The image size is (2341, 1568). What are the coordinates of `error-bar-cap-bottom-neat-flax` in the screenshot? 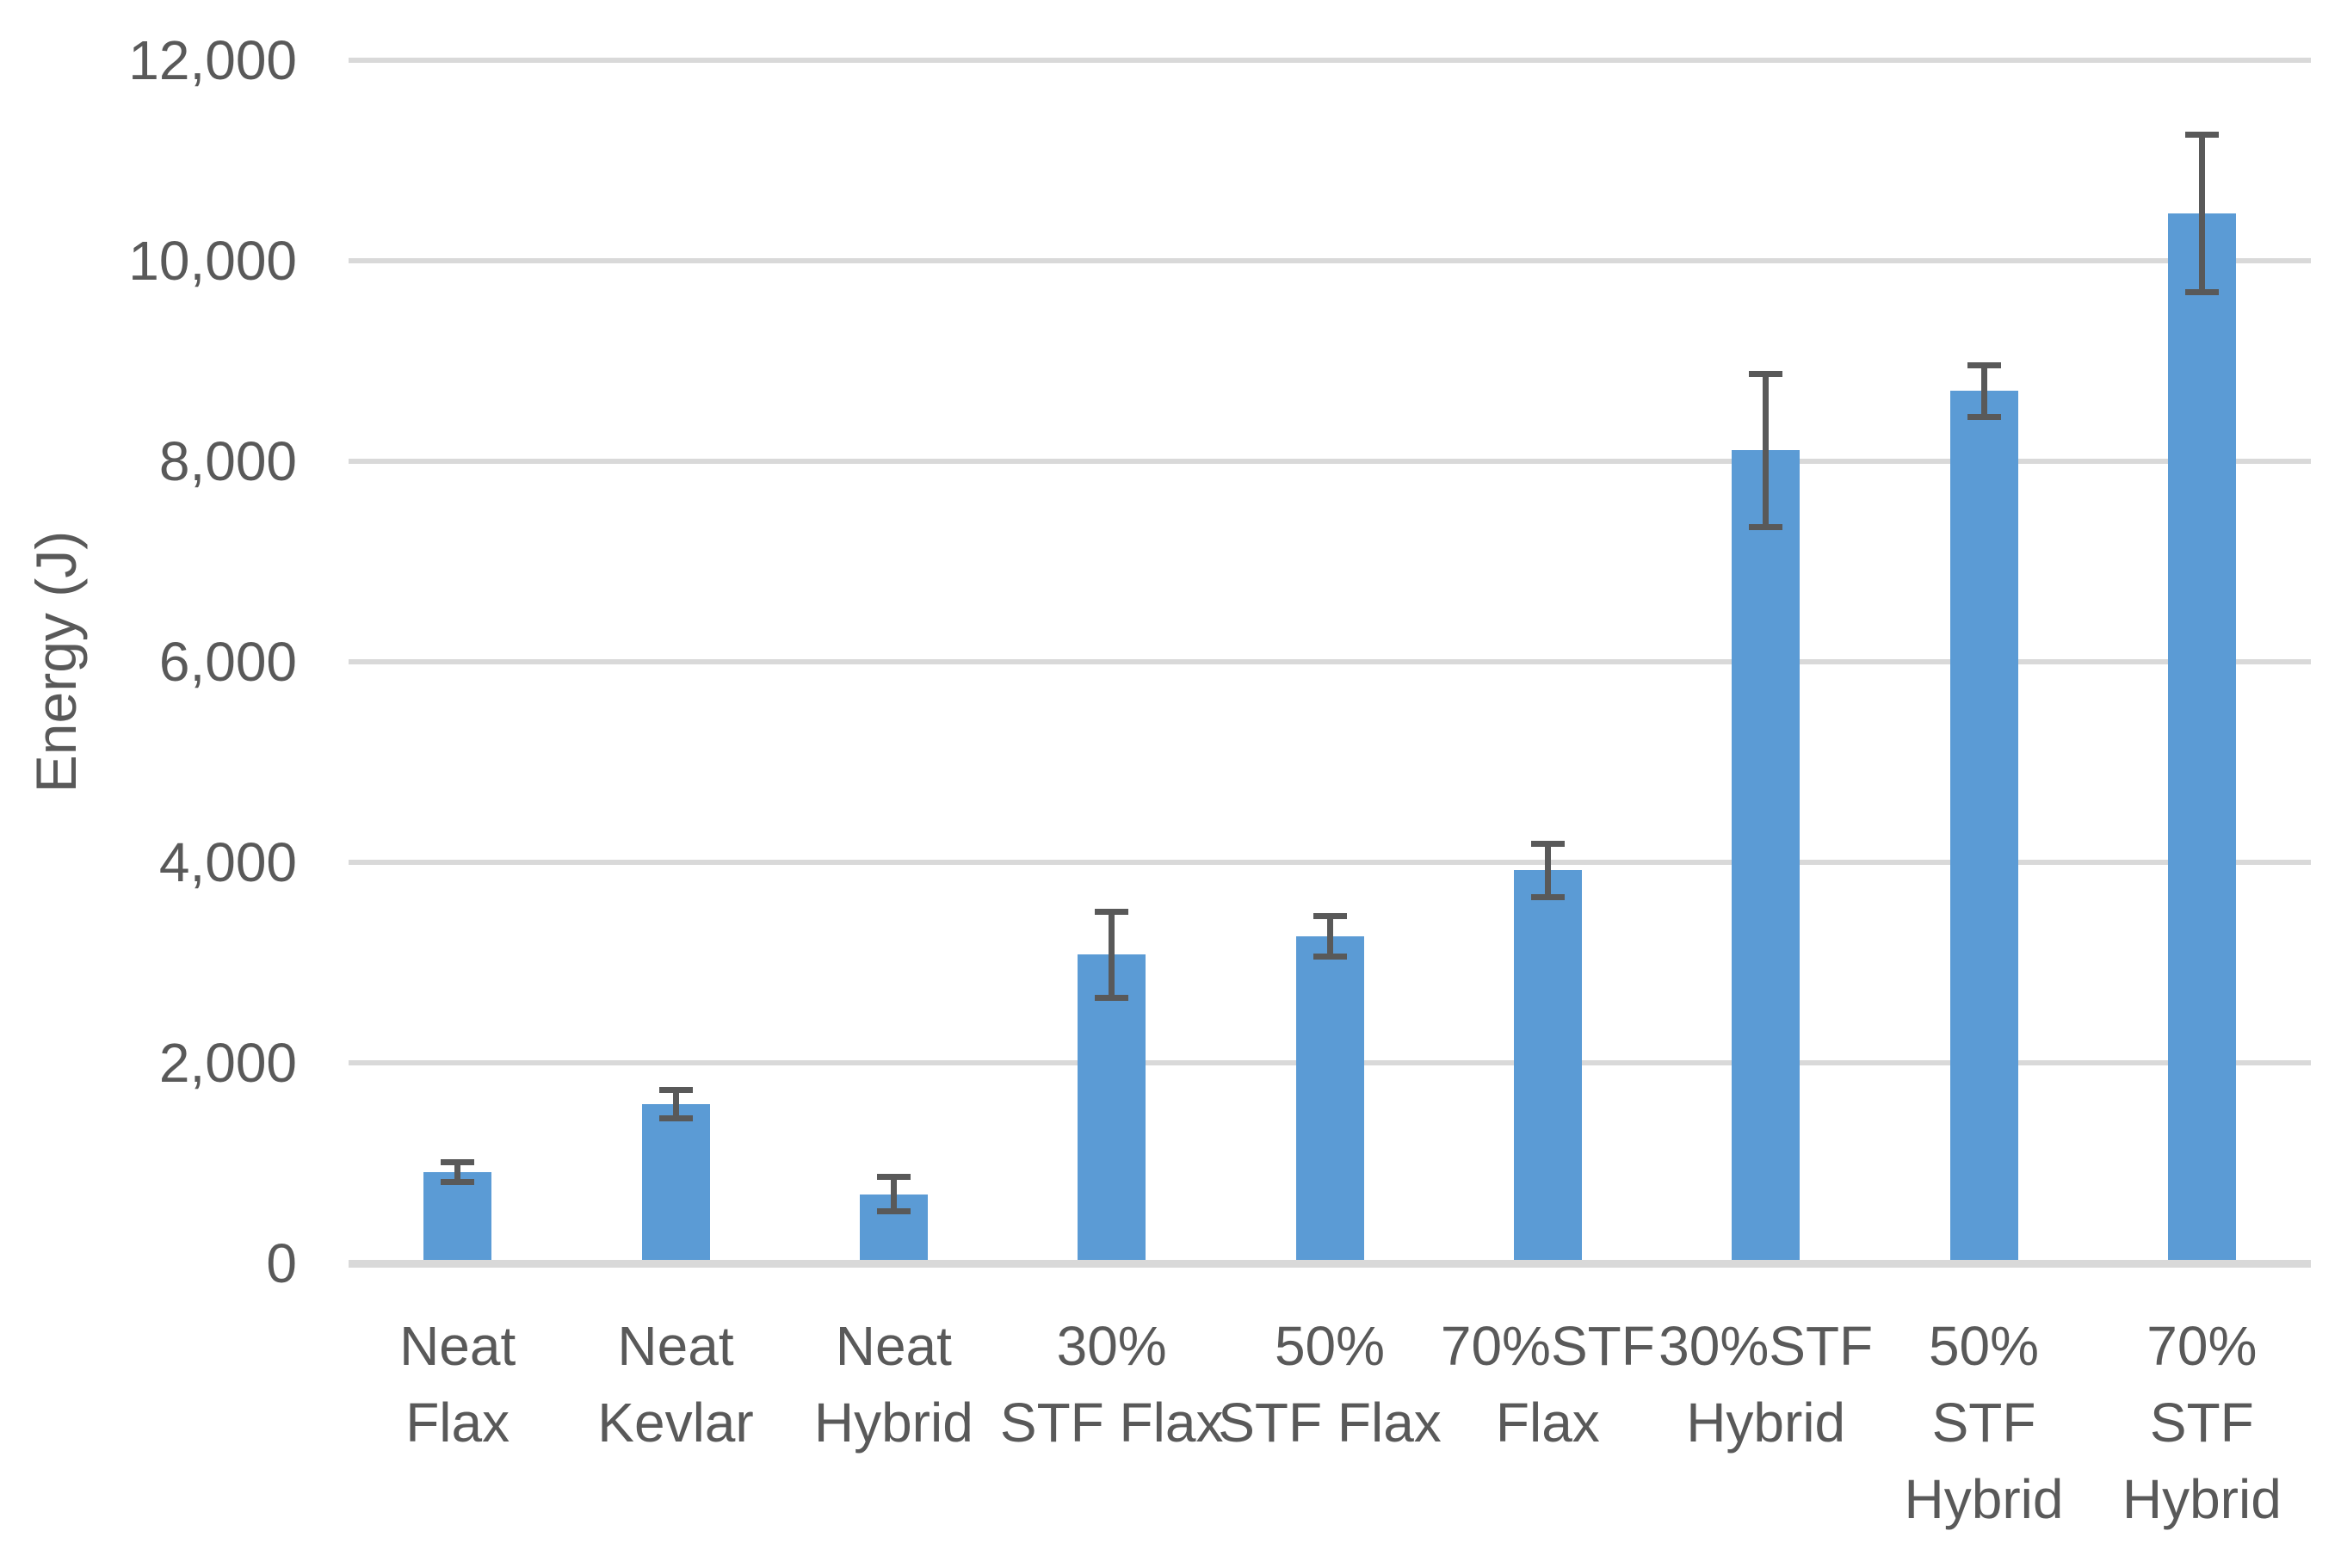 It's located at (458, 1182).